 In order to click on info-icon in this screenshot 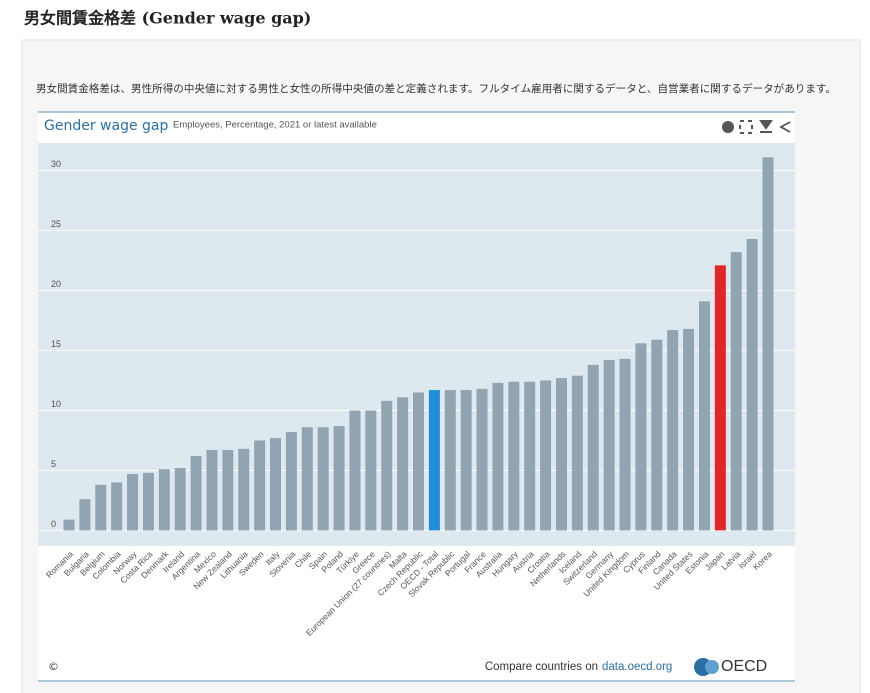, I will do `click(728, 127)`.